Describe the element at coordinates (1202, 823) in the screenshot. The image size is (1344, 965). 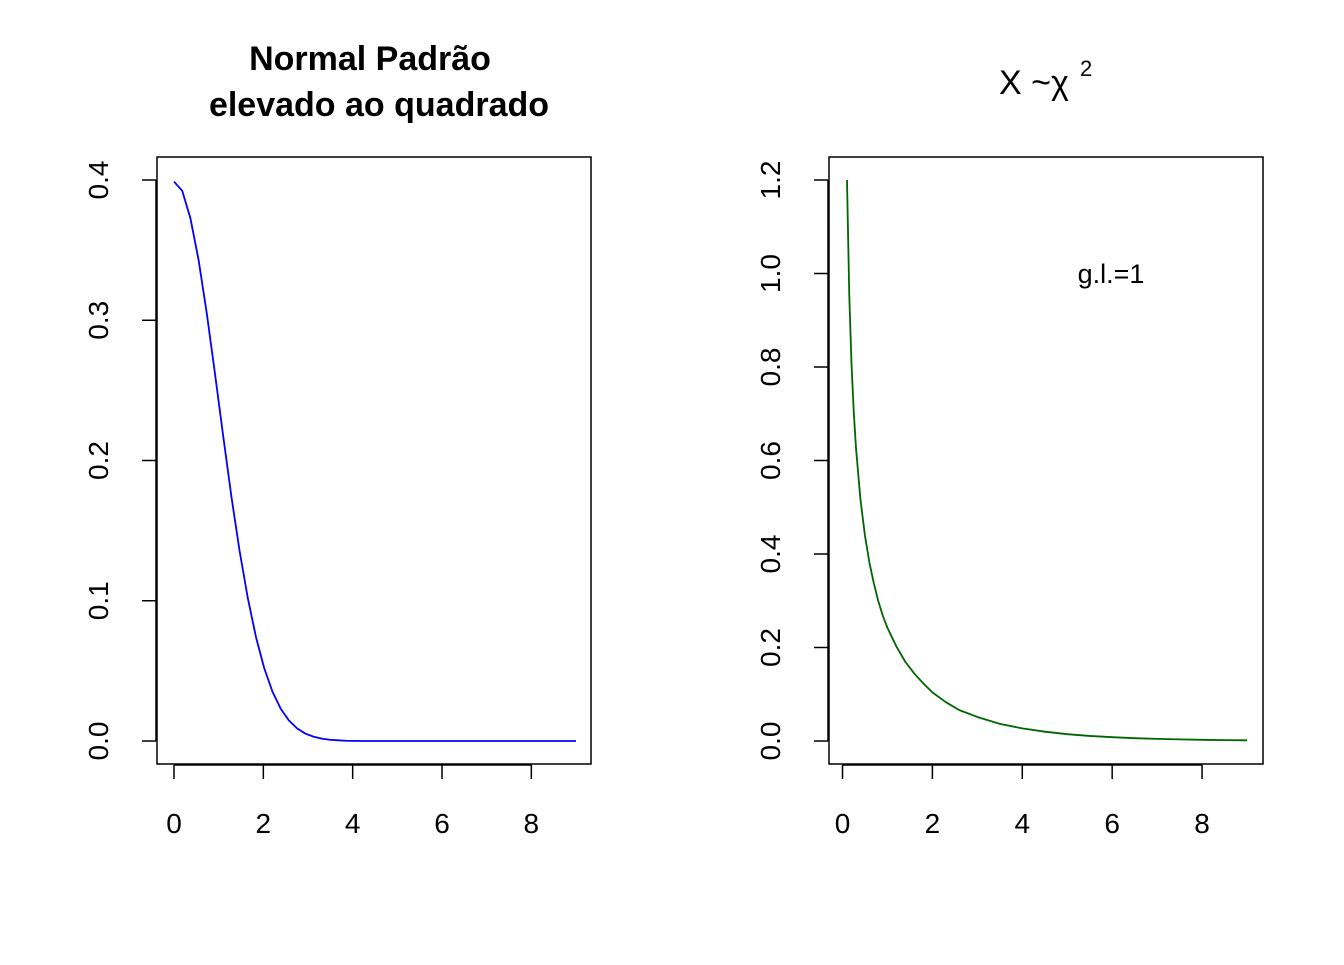
I see `chart-2-x-tick-label: 8` at that location.